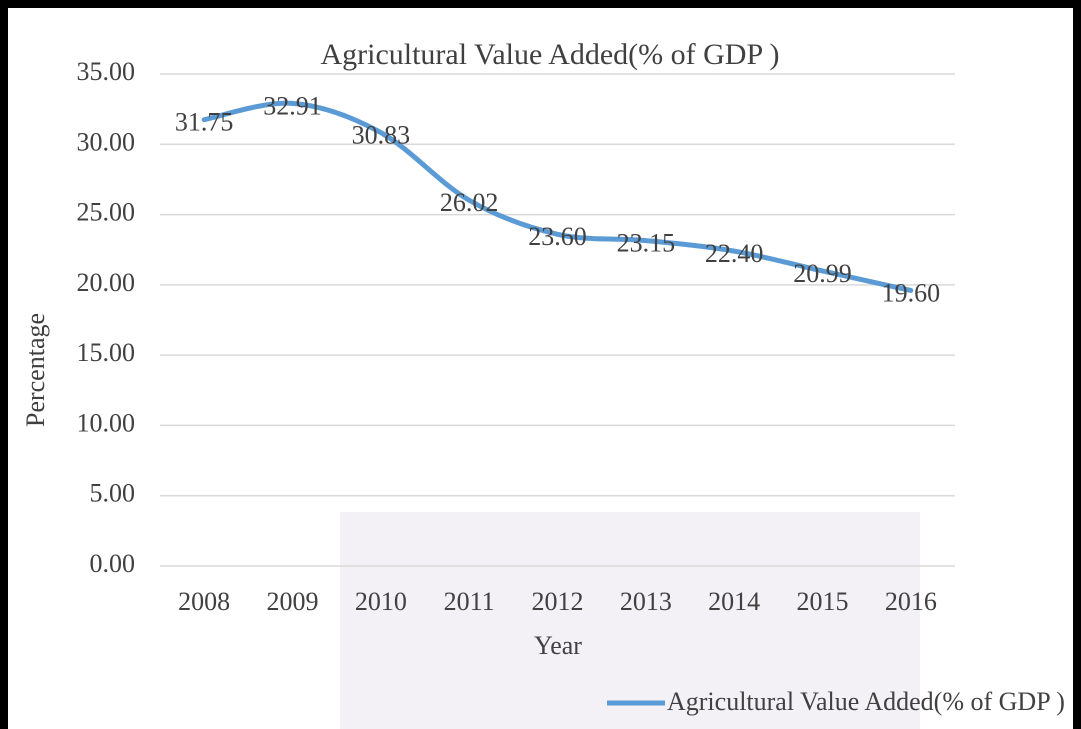  Describe the element at coordinates (106, 352) in the screenshot. I see `y-tick-label: 15.00` at that location.